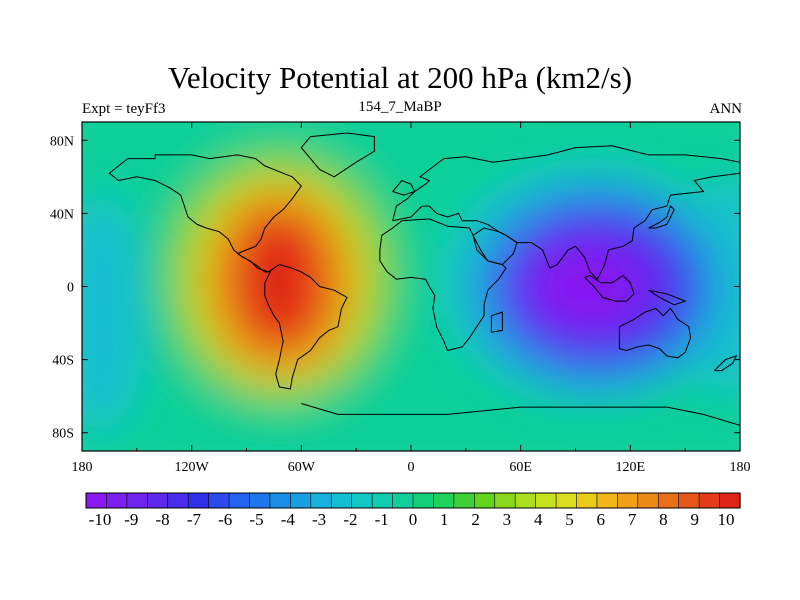 Image resolution: width=800 pixels, height=600 pixels. What do you see at coordinates (507, 519) in the screenshot?
I see `colorbar-label: 3` at bounding box center [507, 519].